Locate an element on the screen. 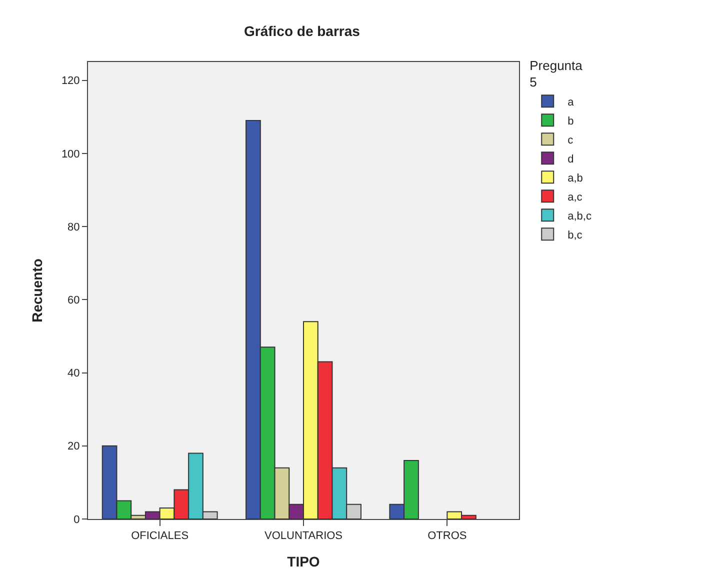 Image resolution: width=719 pixels, height=587 pixels. legend-title: Pregunta 5 is located at coordinates (557, 74).